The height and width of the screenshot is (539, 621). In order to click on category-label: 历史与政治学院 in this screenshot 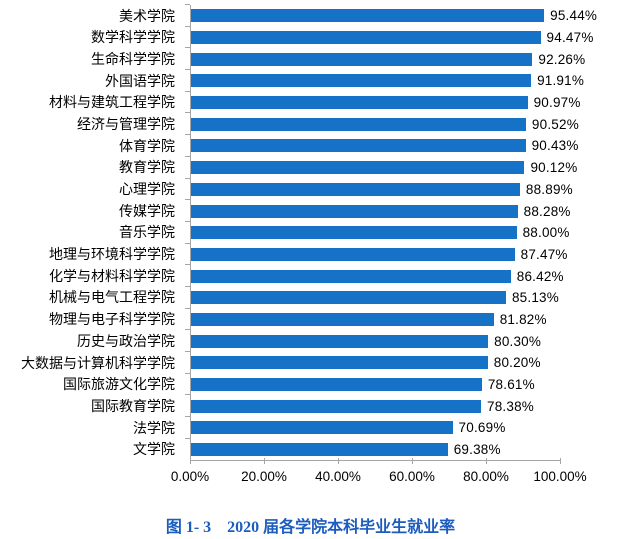, I will do `click(126, 340)`.